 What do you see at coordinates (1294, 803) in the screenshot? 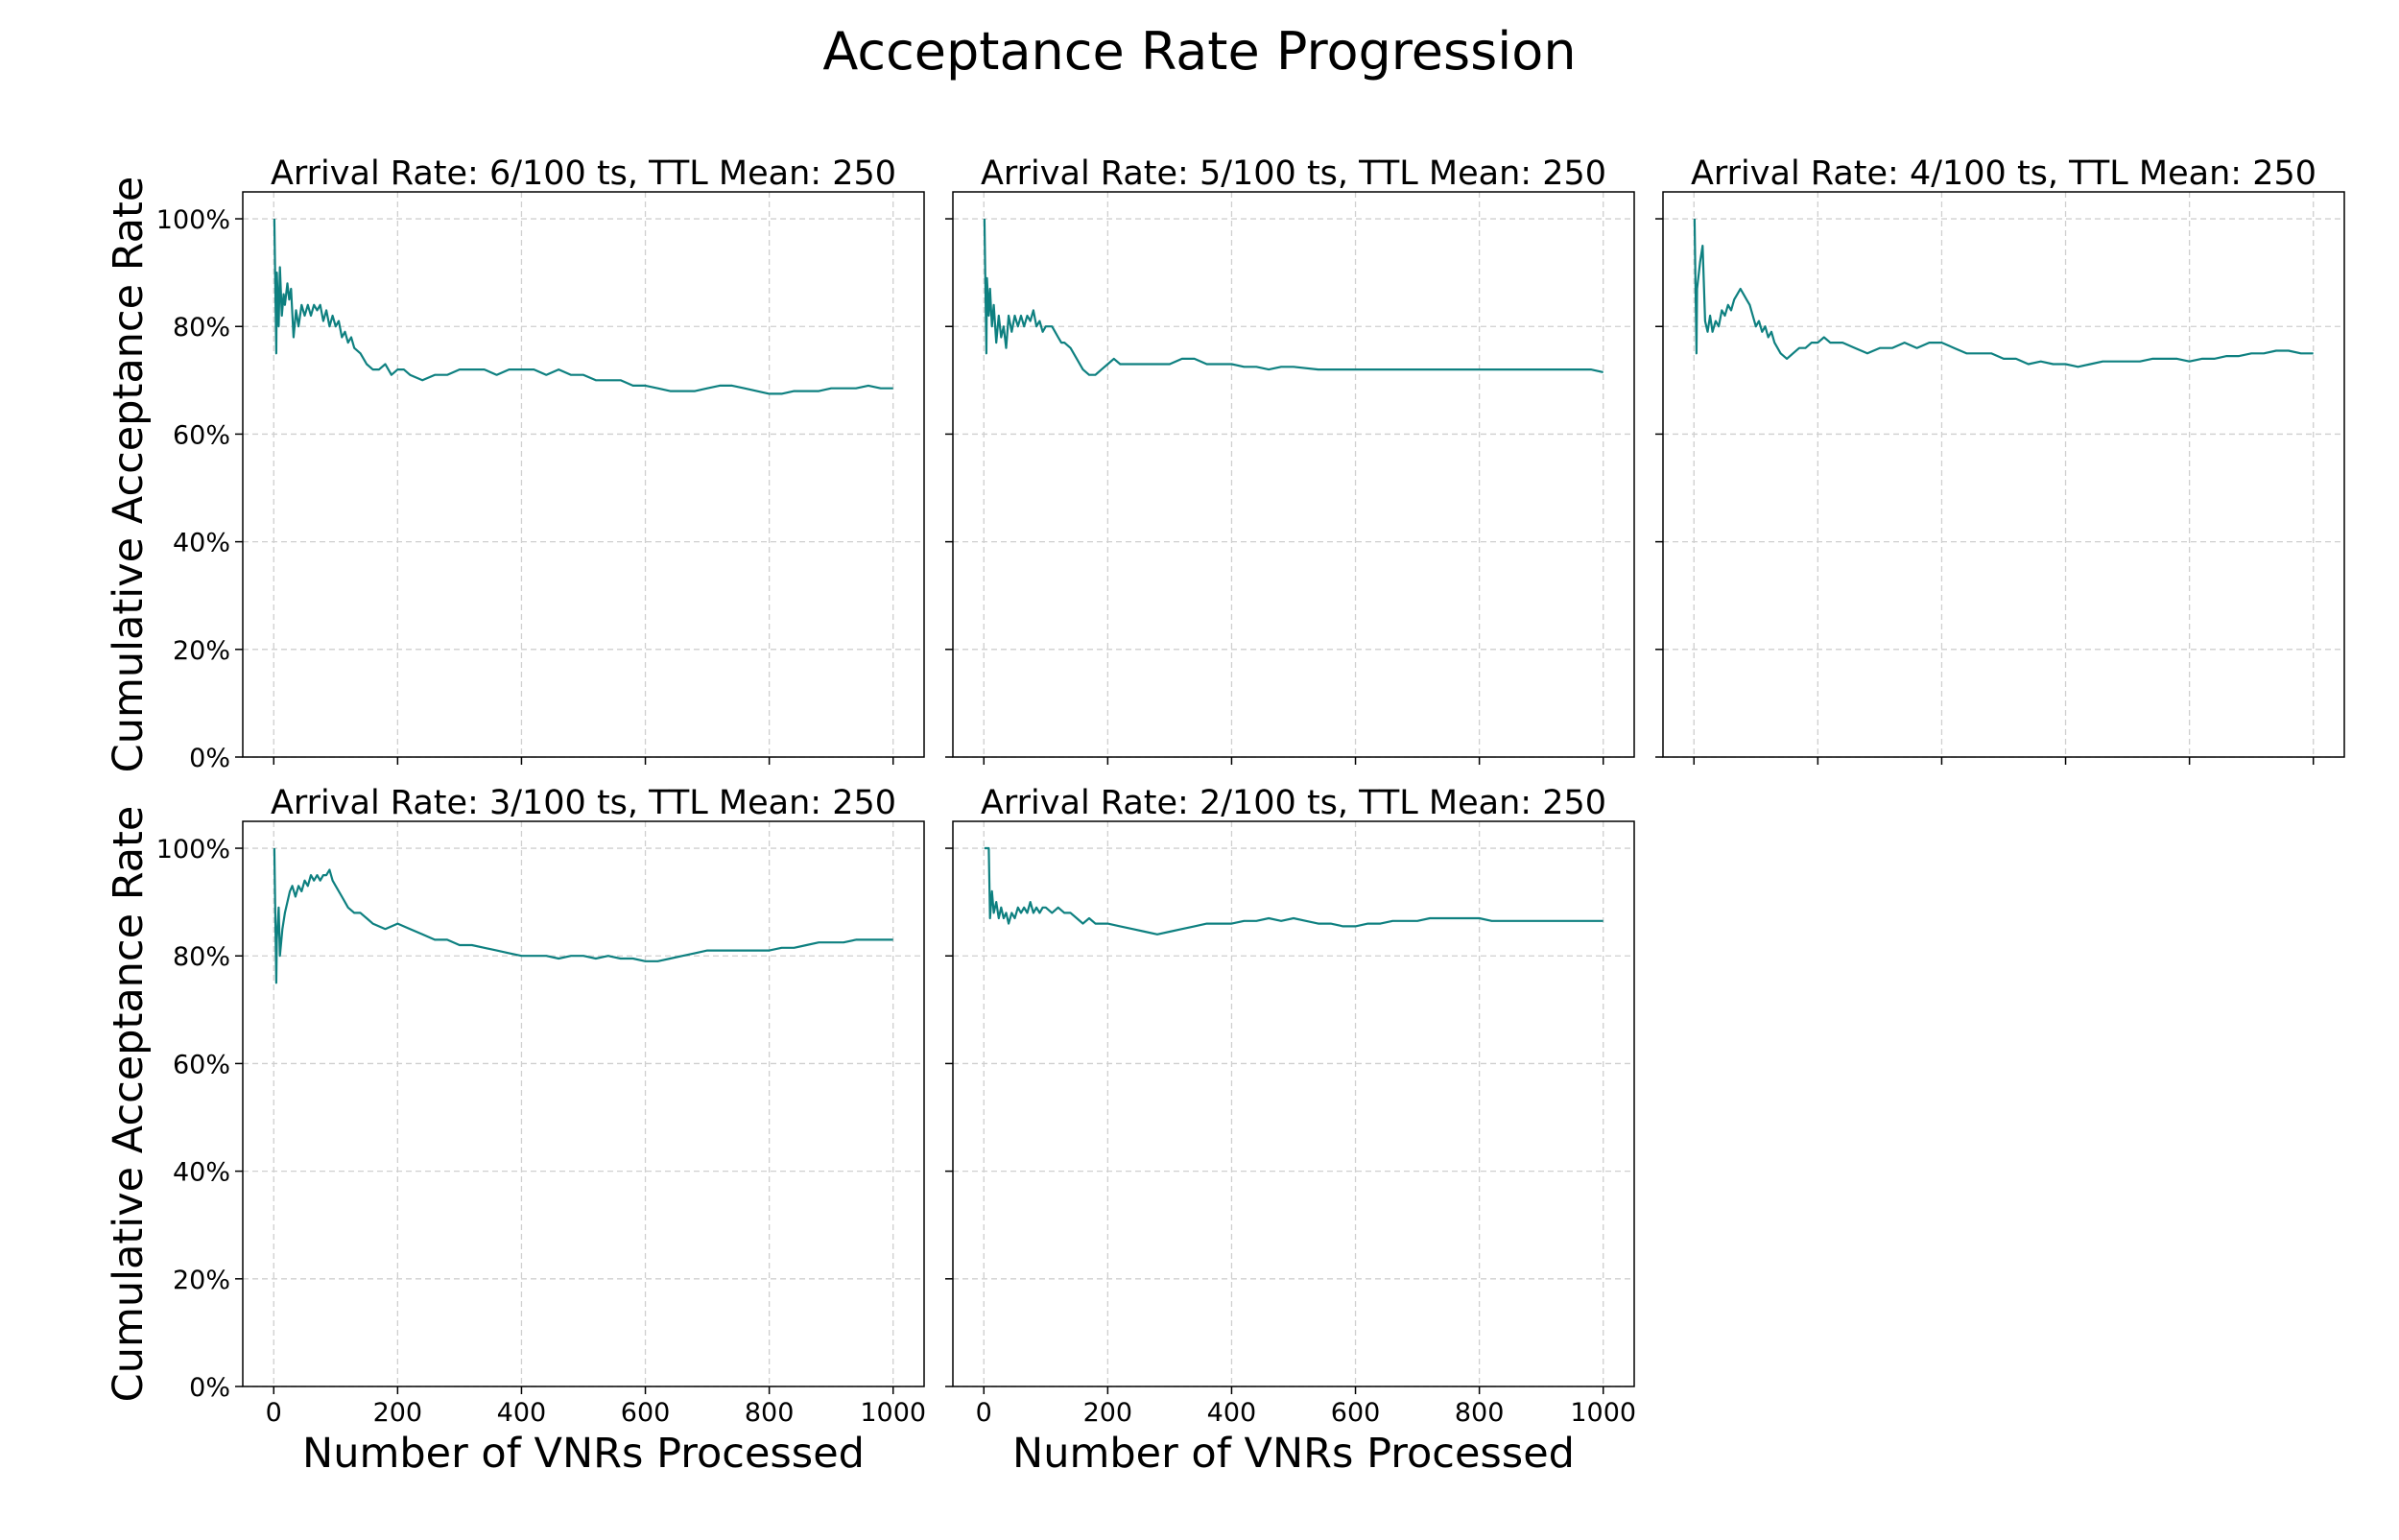
I see `panel-title: Arrival Rate: 2/100 ts, TTL Mean: 250` at bounding box center [1294, 803].